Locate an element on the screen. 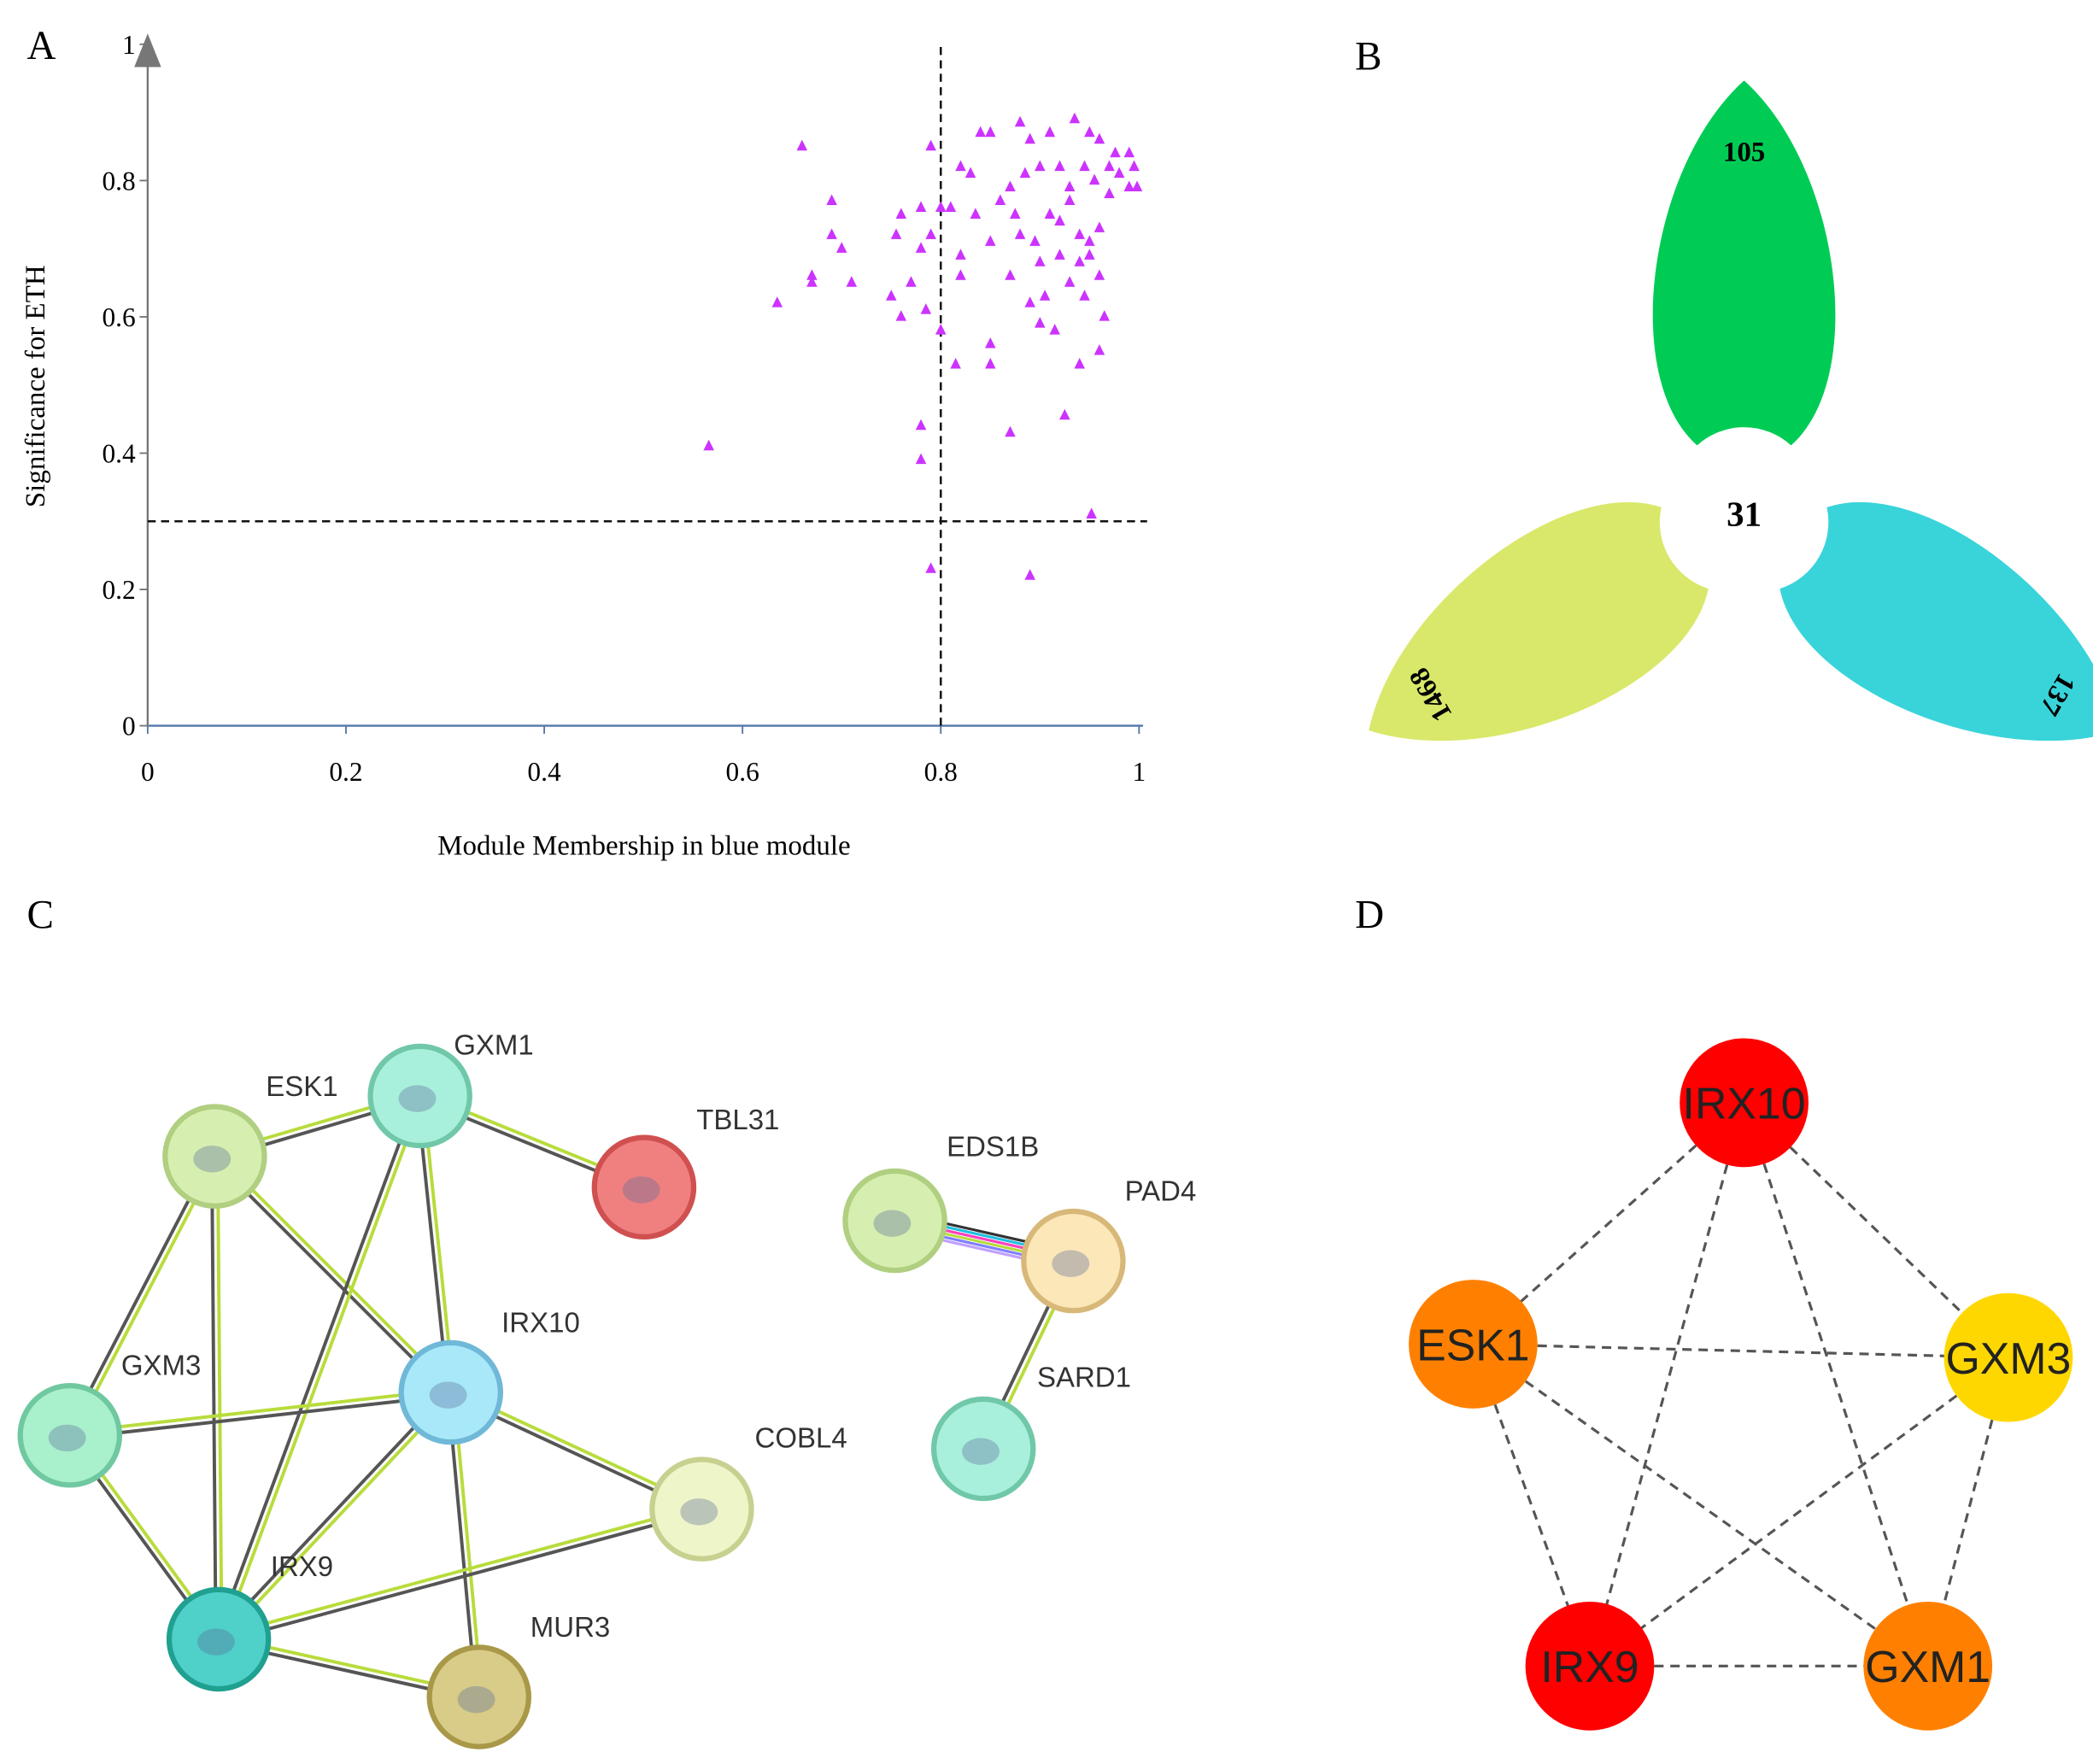 The image size is (2093, 1764). intersection-count: 31 is located at coordinates (1745, 514).